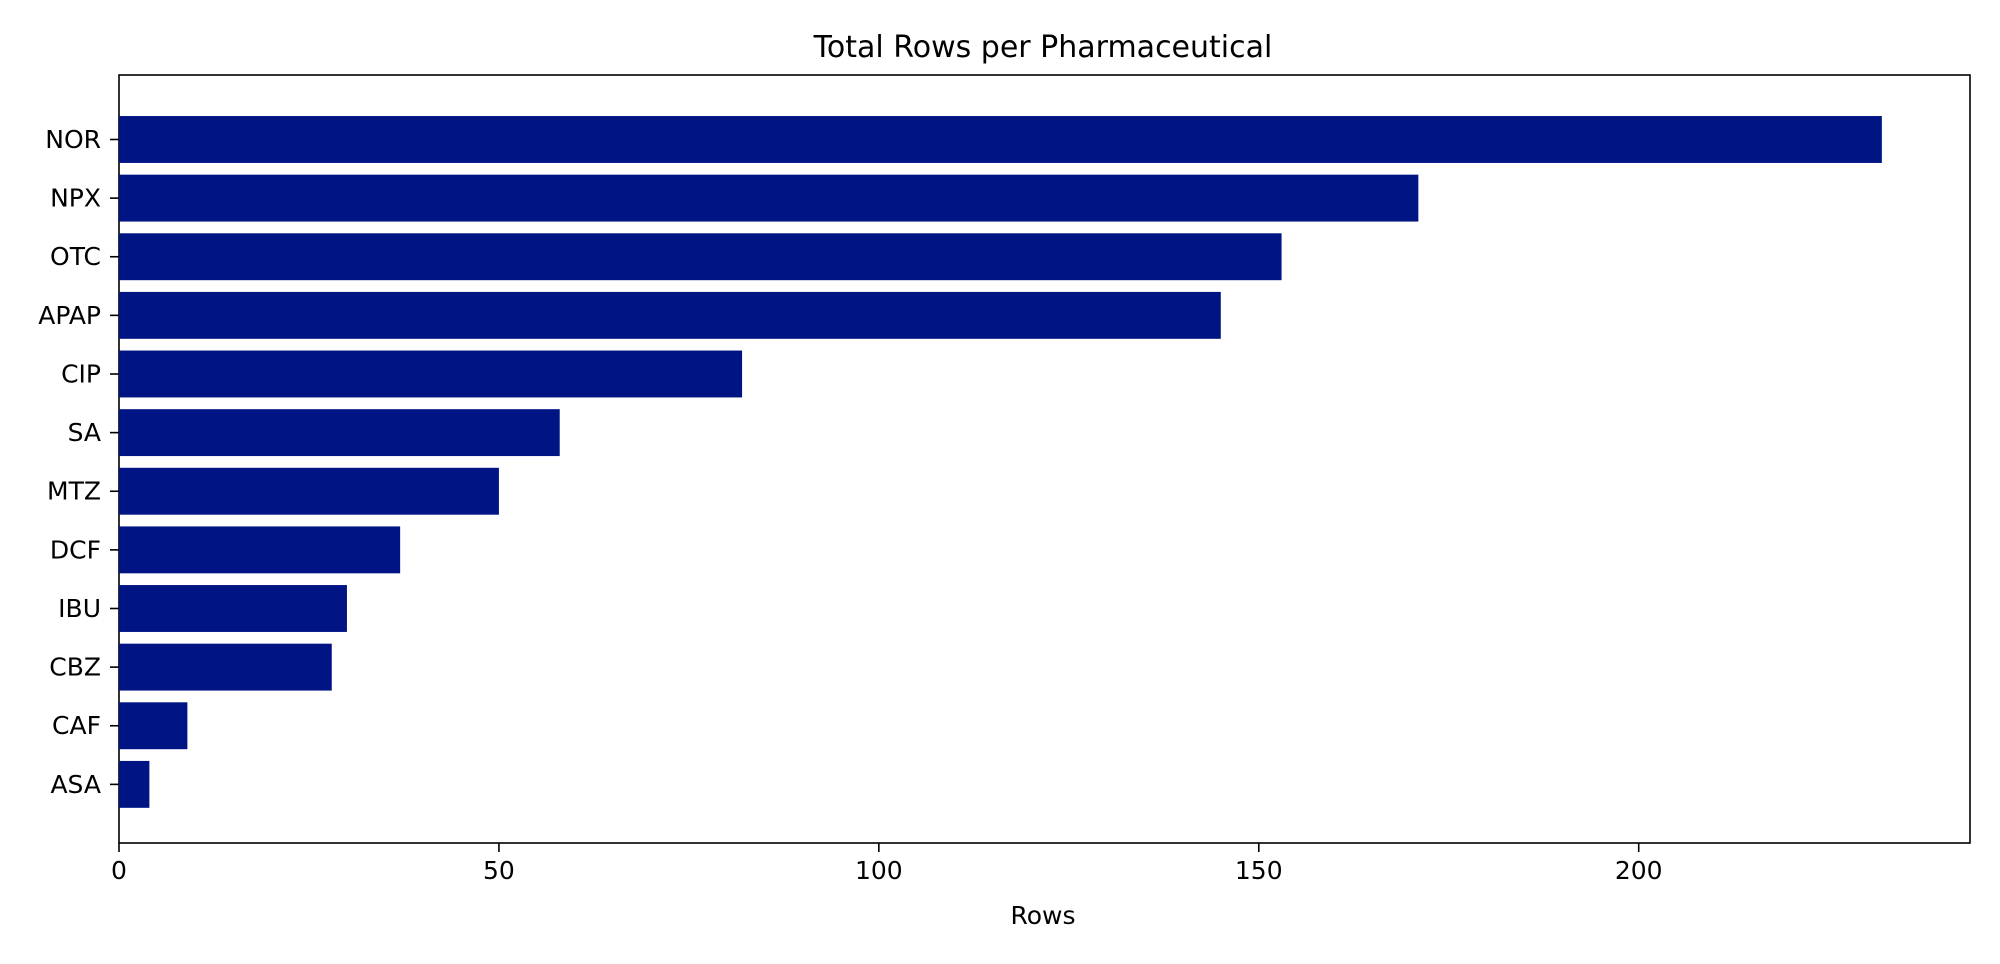  Describe the element at coordinates (79, 608) in the screenshot. I see `y-tick-label: IBU` at that location.